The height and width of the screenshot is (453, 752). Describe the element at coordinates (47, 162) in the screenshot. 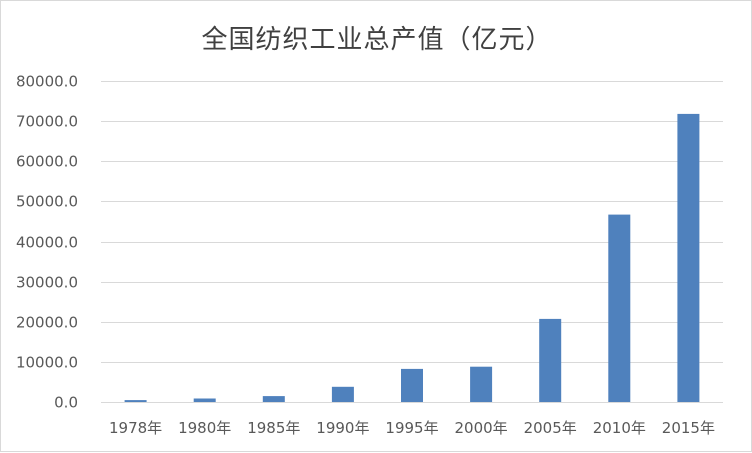

I see `y-tick-label: 60000.0` at that location.